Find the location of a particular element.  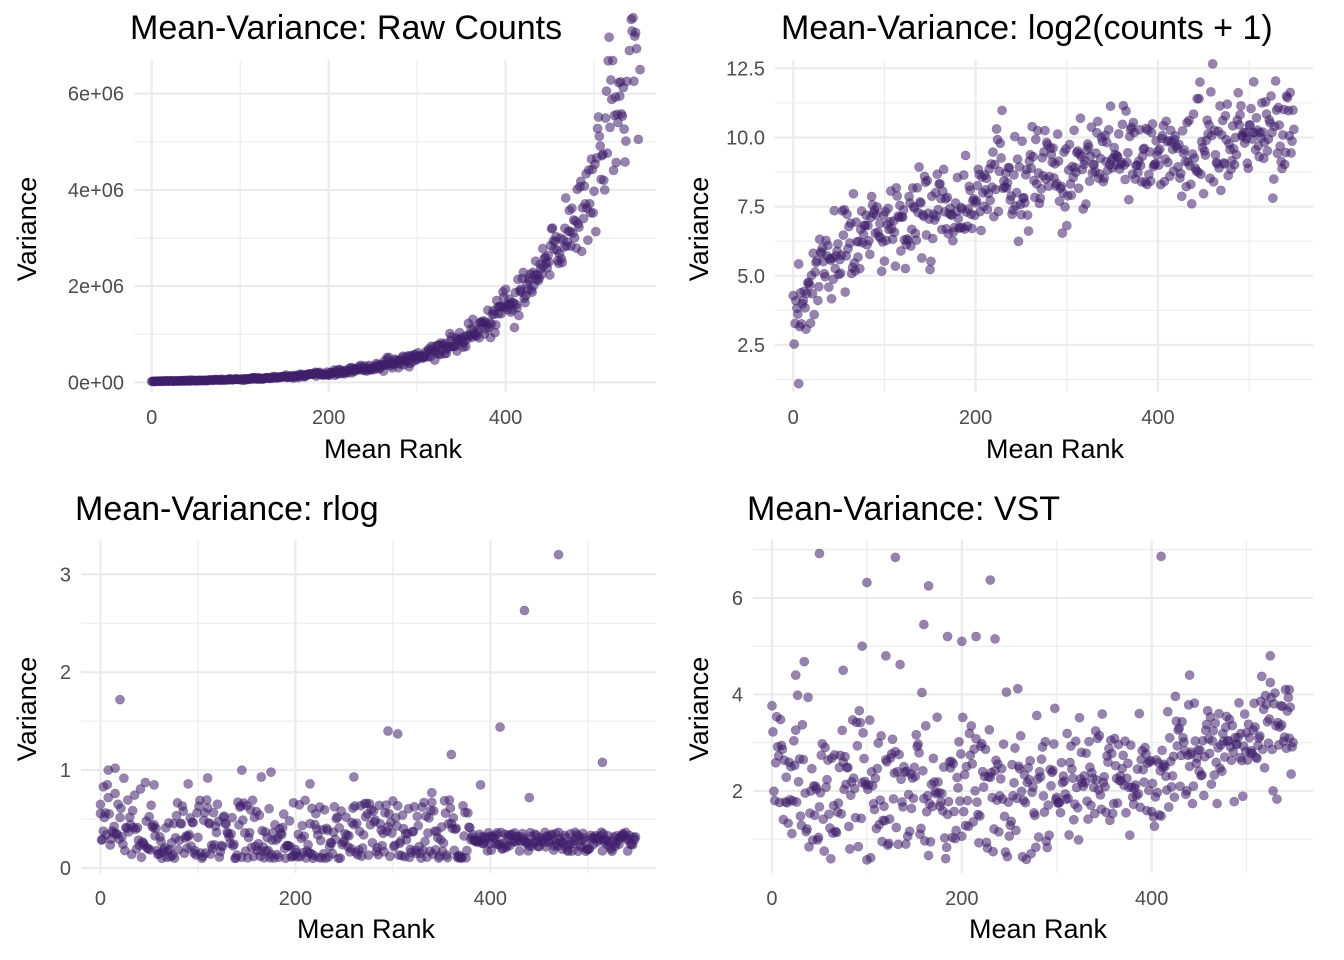

y-axis-label-vst: Variance is located at coordinates (699, 709).